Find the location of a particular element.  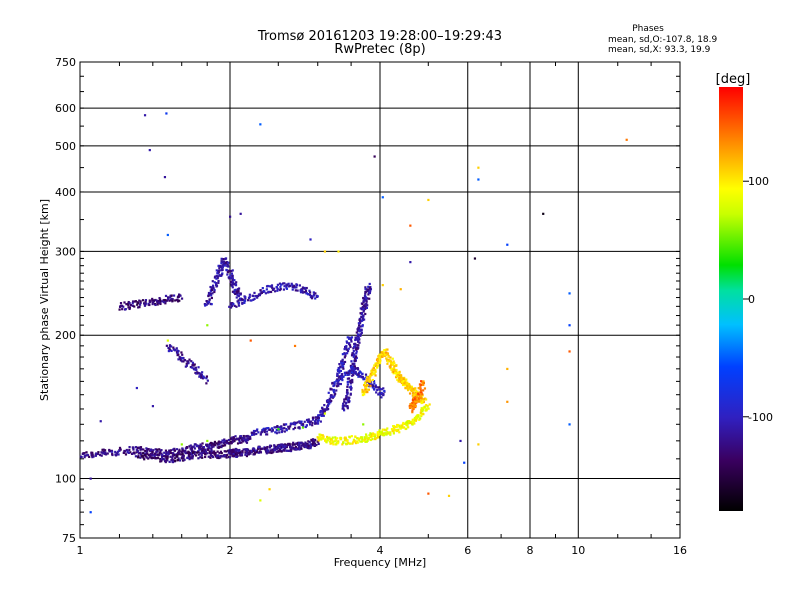

colorbar-tick-label: 100 is located at coordinates (758, 181).